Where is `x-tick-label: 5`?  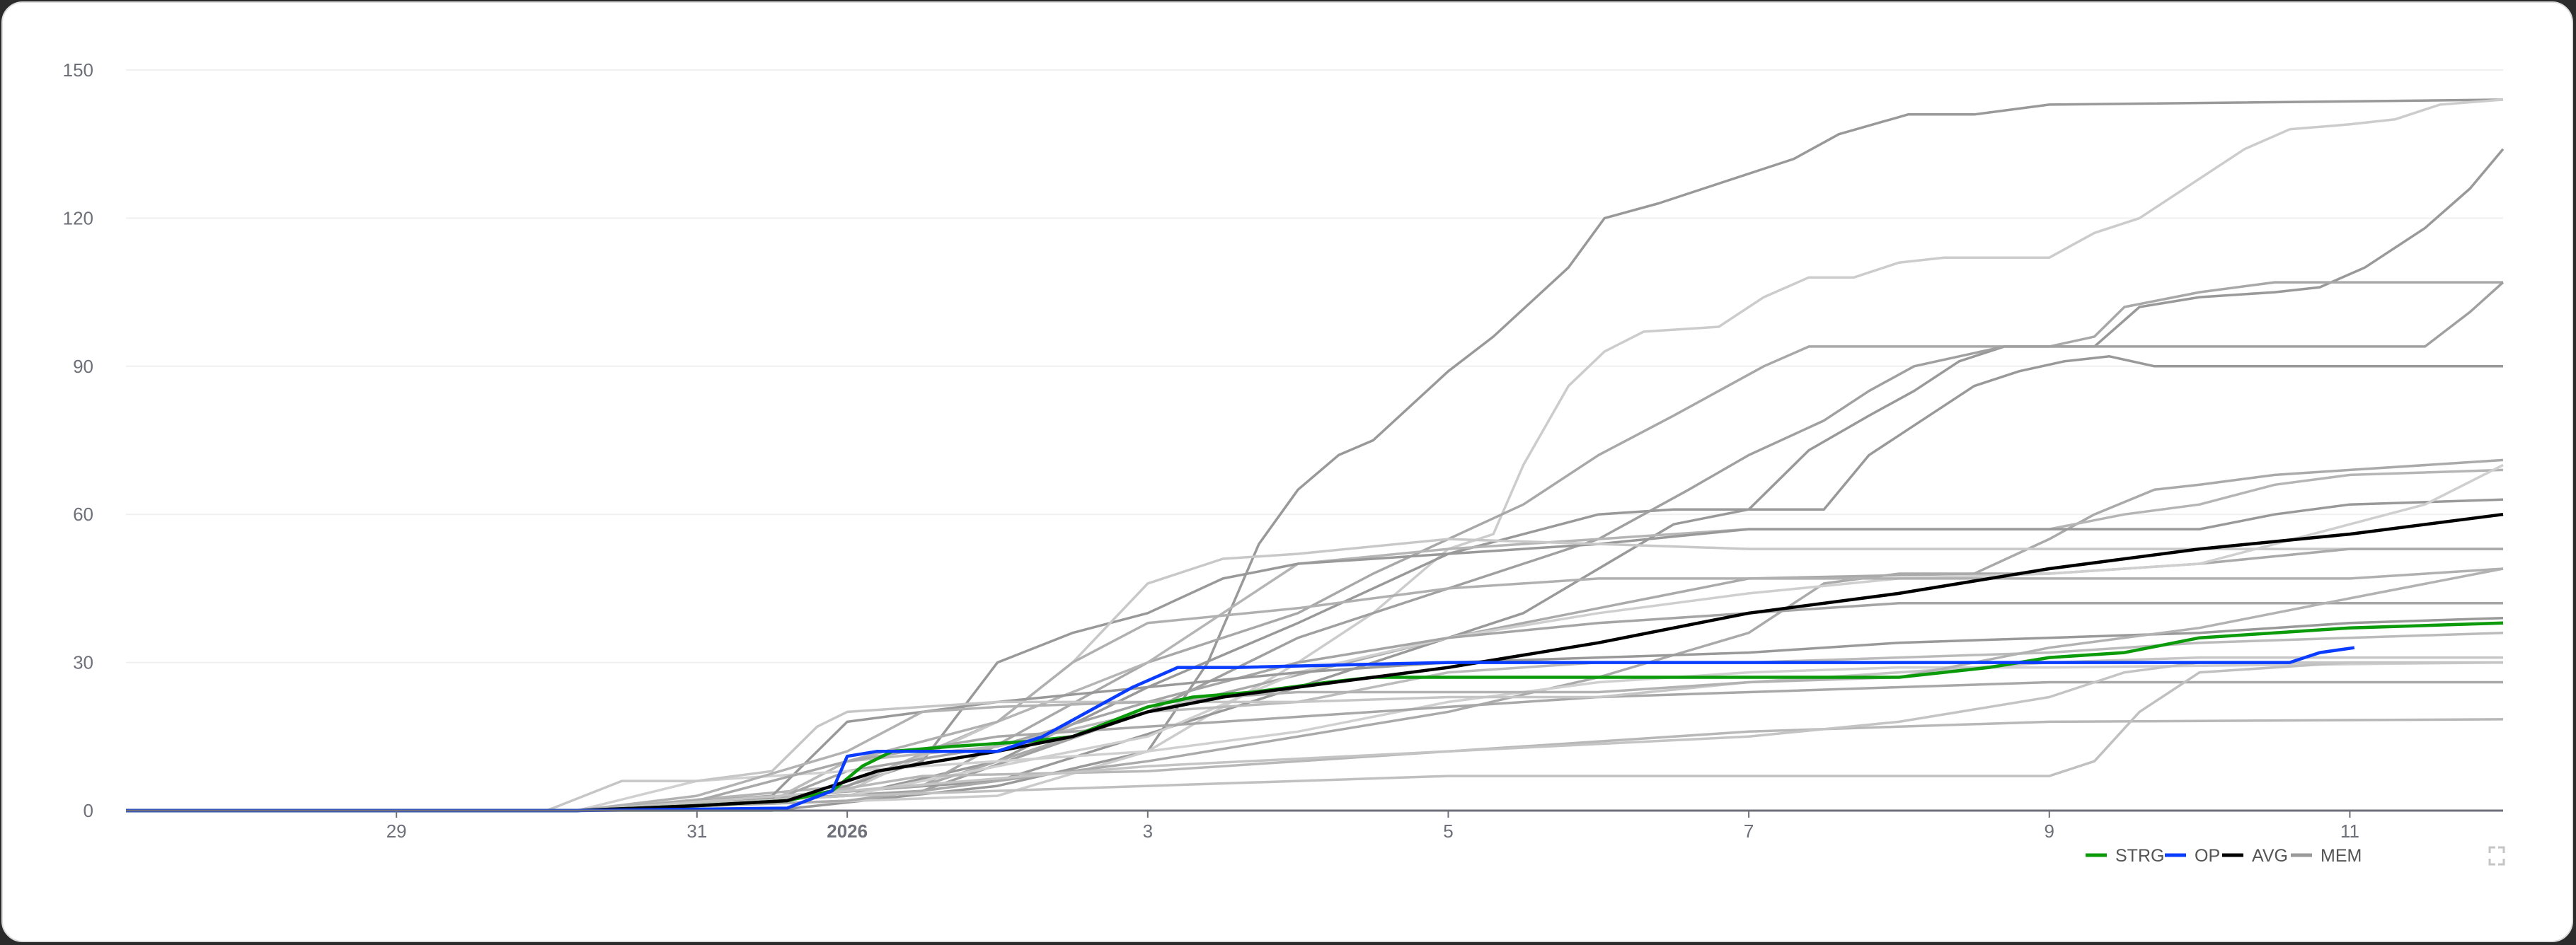
x-tick-label: 5 is located at coordinates (1448, 832).